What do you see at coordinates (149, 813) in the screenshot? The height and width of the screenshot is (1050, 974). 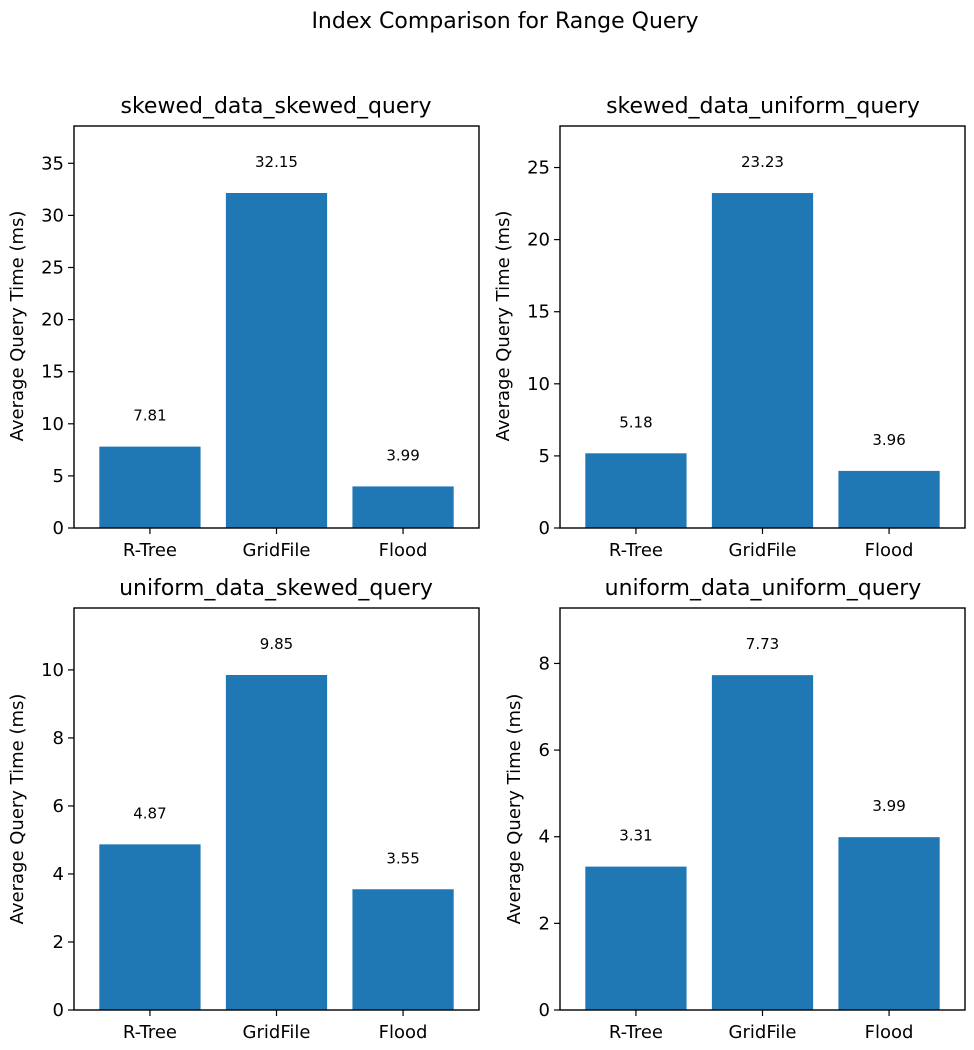 I see `data-label: 4.87` at bounding box center [149, 813].